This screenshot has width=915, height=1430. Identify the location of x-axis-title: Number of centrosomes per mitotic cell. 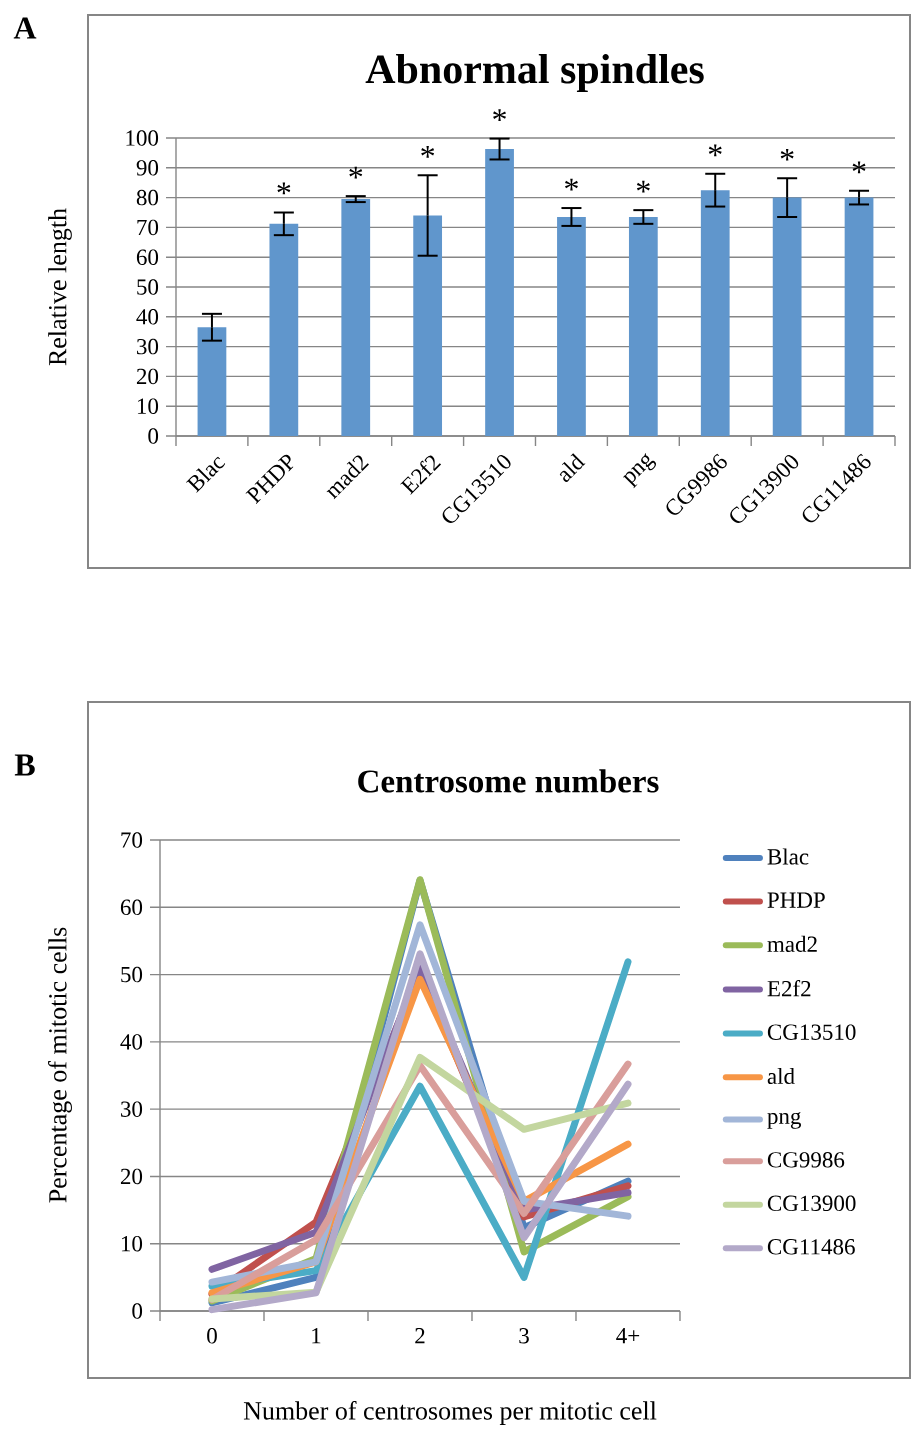
(450, 1413).